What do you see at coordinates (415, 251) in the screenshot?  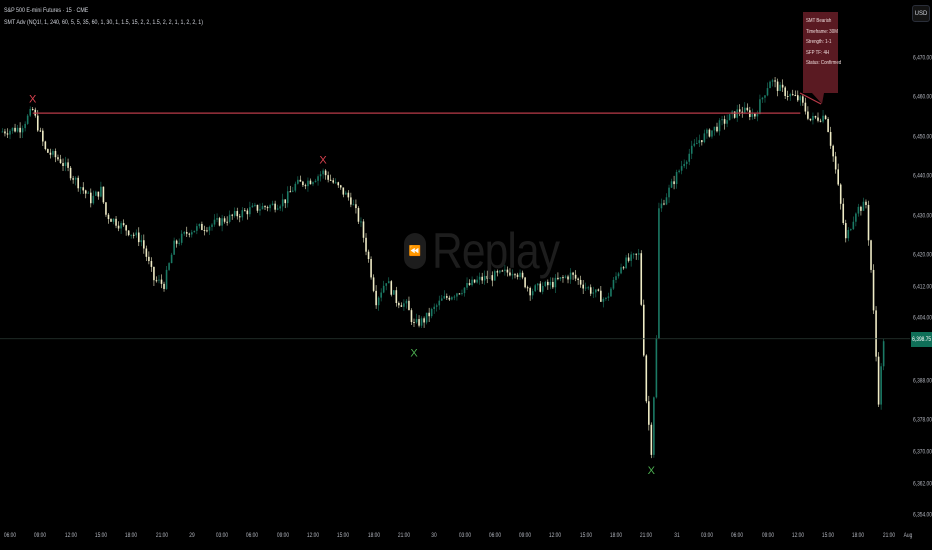 I see `replay-icon: ⏪` at bounding box center [415, 251].